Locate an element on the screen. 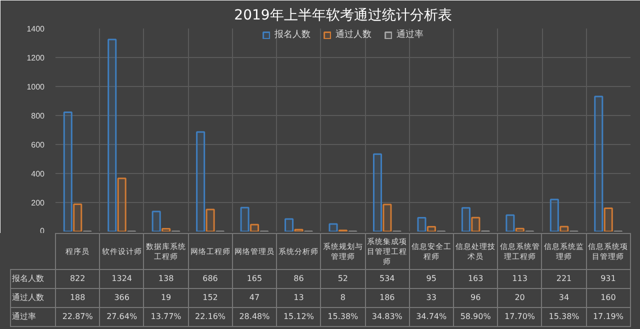 The height and width of the screenshot is (329, 640). legend-label: 通过率 is located at coordinates (410, 34).